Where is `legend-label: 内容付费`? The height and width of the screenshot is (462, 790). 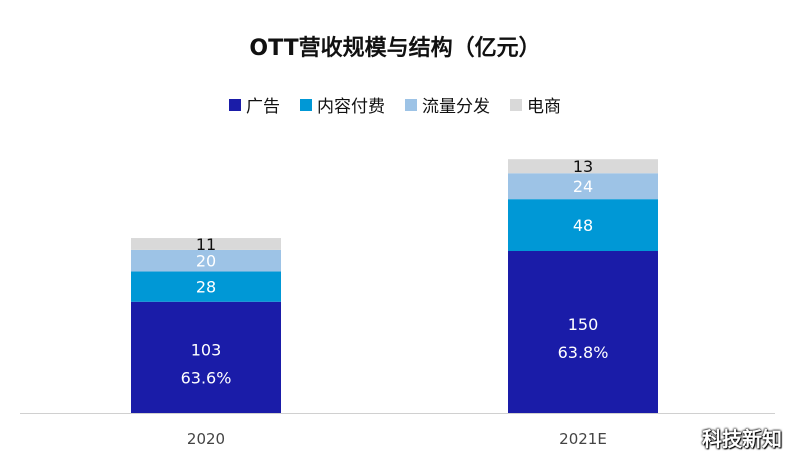
legend-label: 内容付费 is located at coordinates (351, 107).